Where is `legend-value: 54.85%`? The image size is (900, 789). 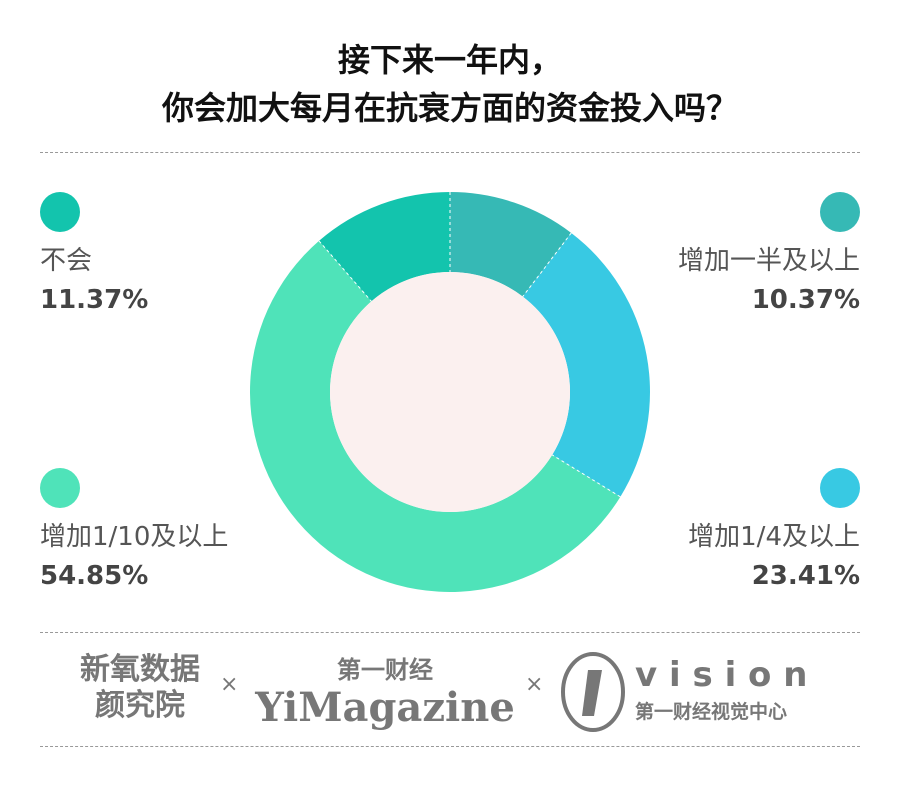 legend-value: 54.85% is located at coordinates (94, 576).